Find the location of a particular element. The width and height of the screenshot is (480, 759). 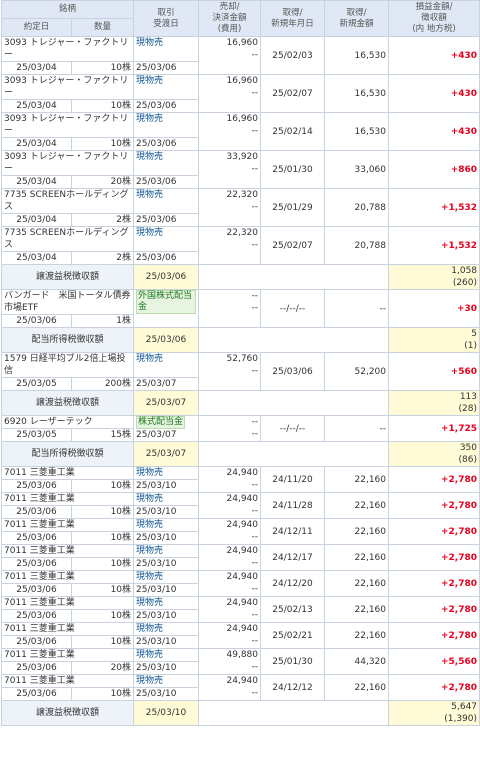

issue-name: 3093 トレジャー・ファクトリー is located at coordinates (67, 49).